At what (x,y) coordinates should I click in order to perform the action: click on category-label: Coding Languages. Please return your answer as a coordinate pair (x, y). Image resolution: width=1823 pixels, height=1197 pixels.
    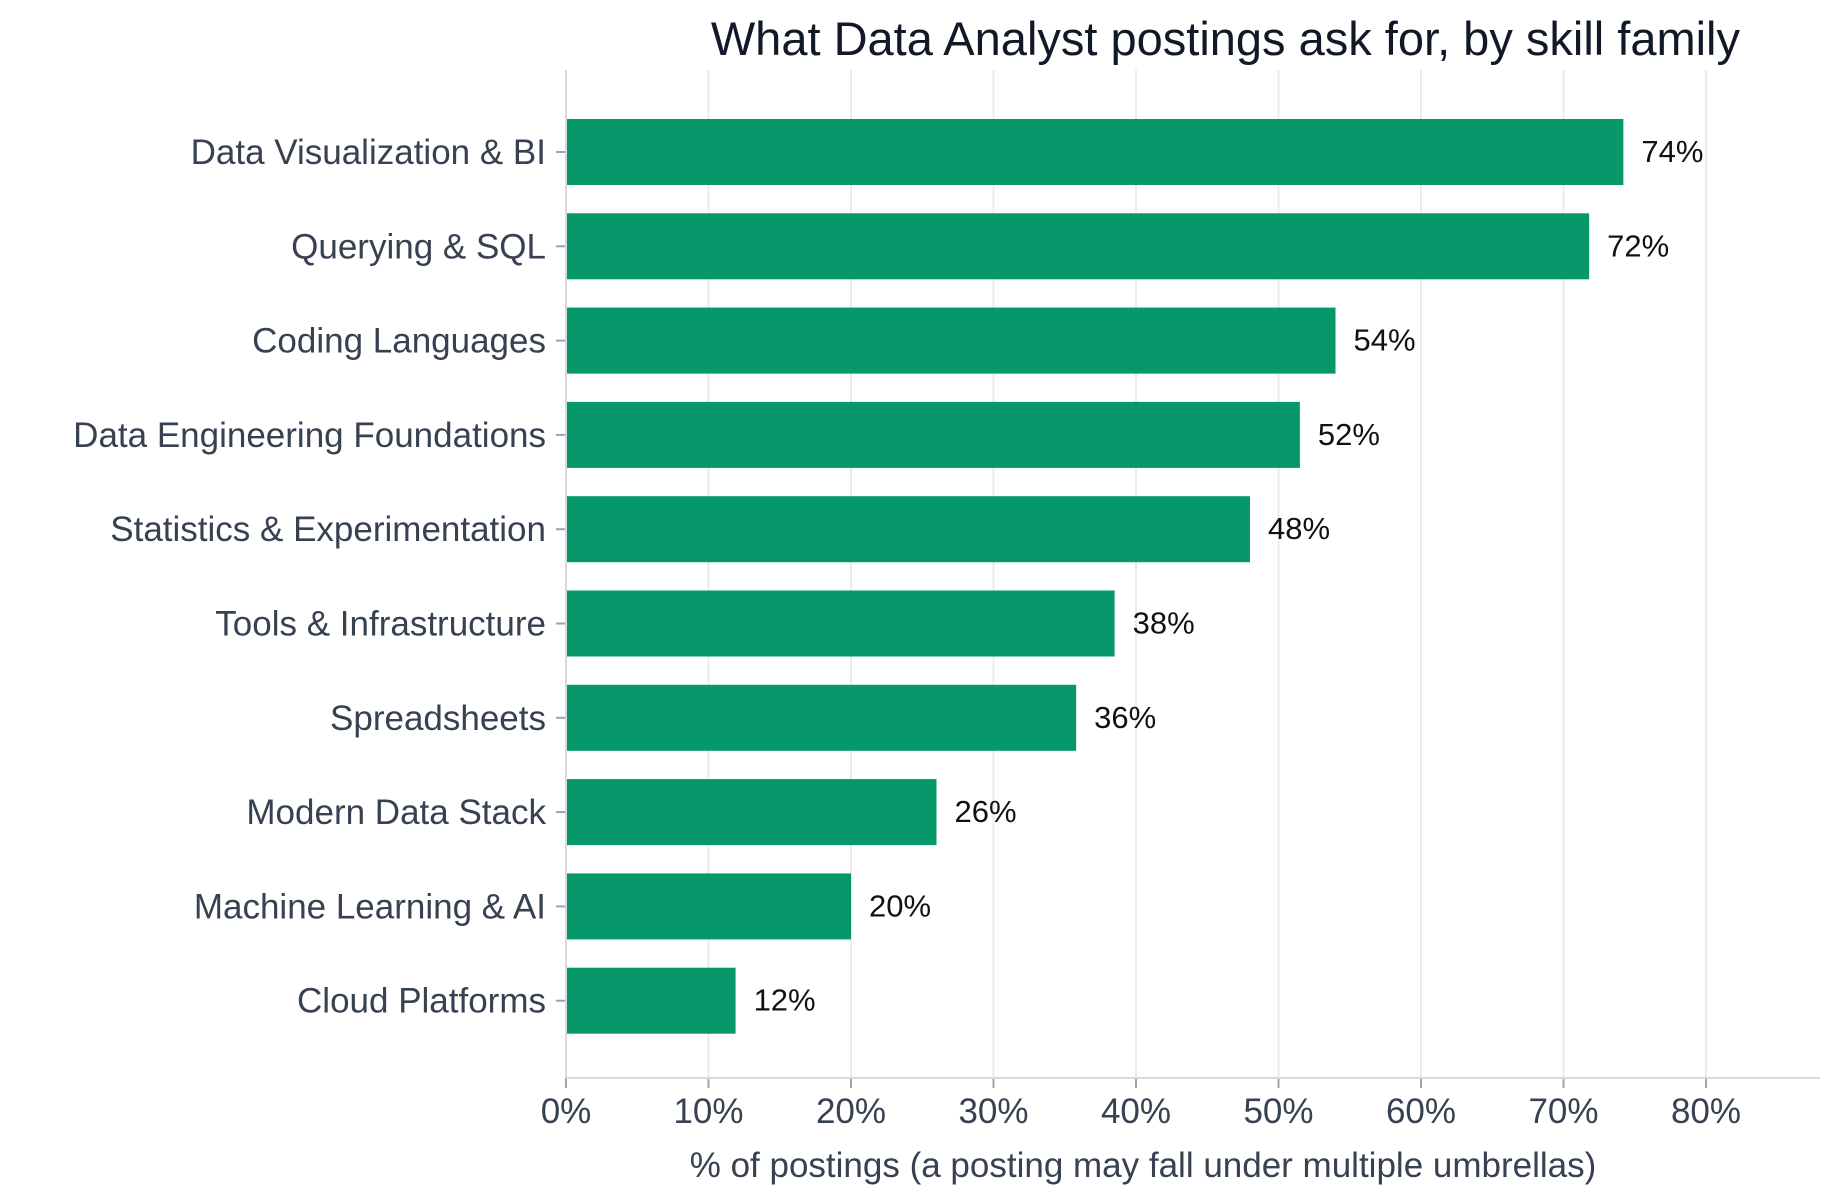
    Looking at the image, I should click on (399, 341).